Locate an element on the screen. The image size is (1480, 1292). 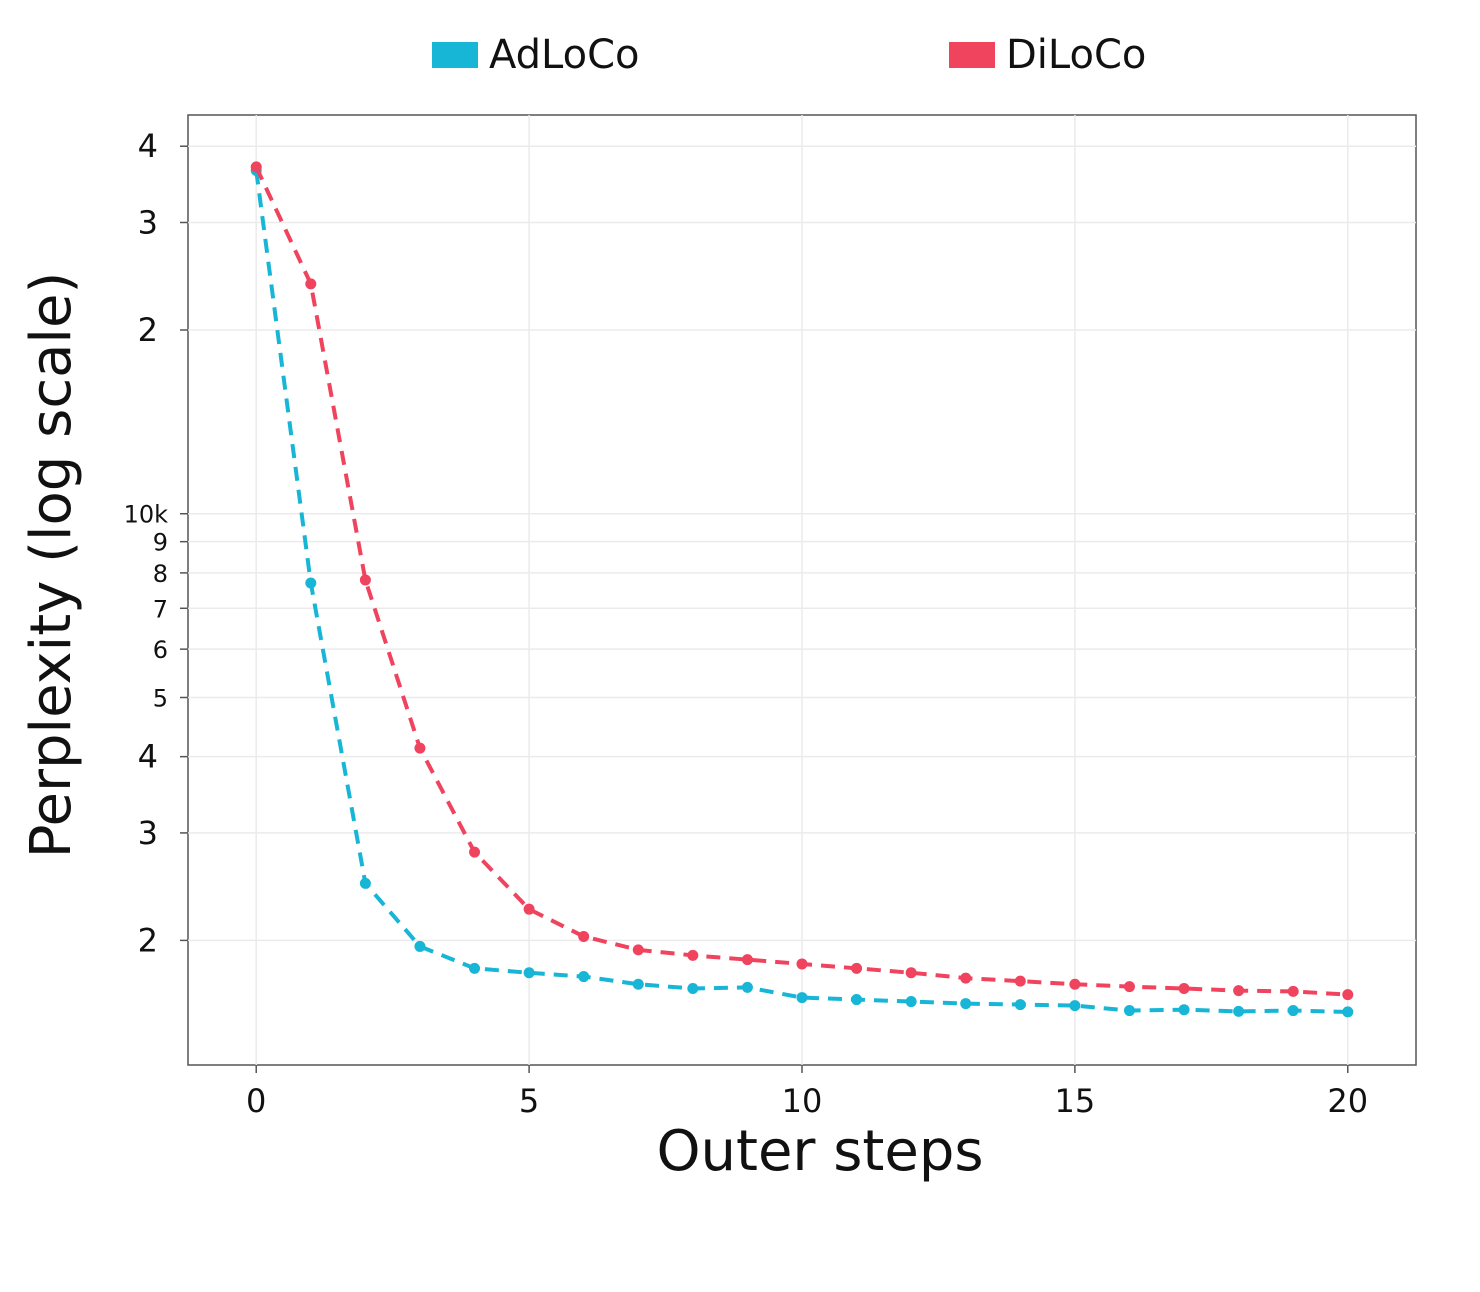
y-tick-label: 9 is located at coordinates (160, 543).